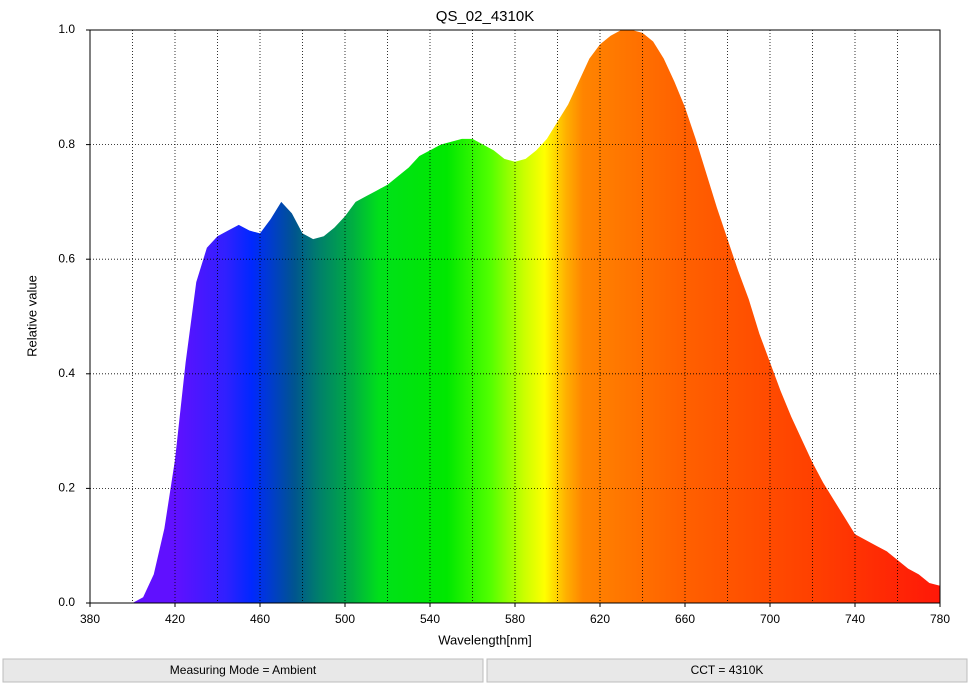  I want to click on x-axis-label: Wavelength[nm], so click(484, 639).